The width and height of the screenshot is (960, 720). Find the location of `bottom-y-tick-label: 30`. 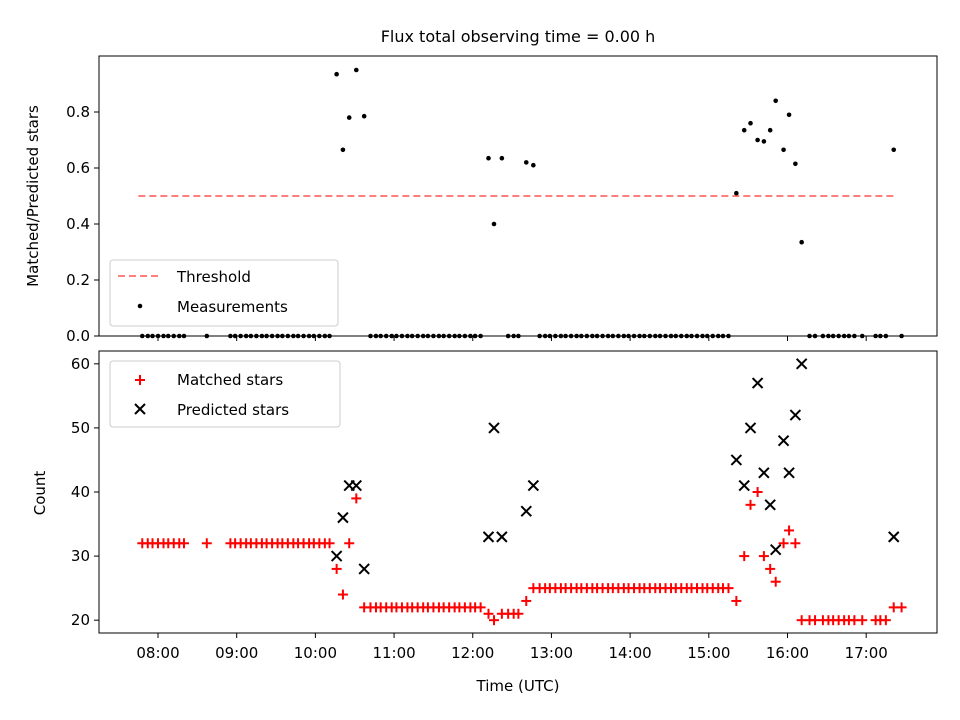

bottom-y-tick-label: 30 is located at coordinates (80, 556).